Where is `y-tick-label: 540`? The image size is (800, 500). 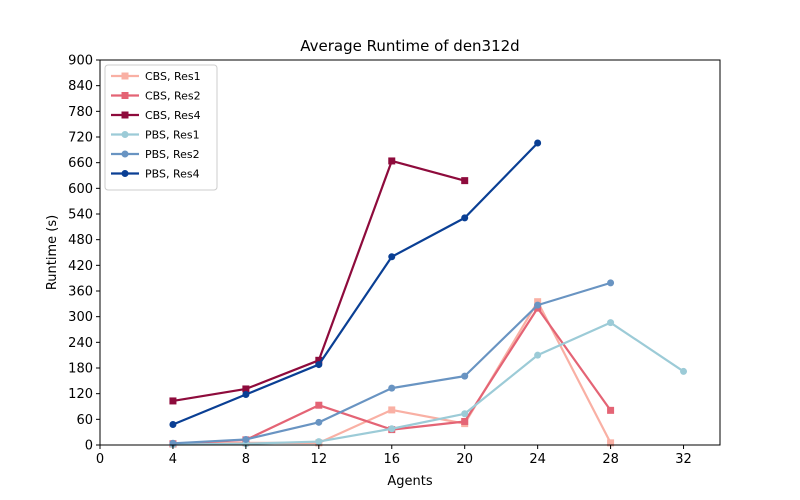
y-tick-label: 540 is located at coordinates (80, 215).